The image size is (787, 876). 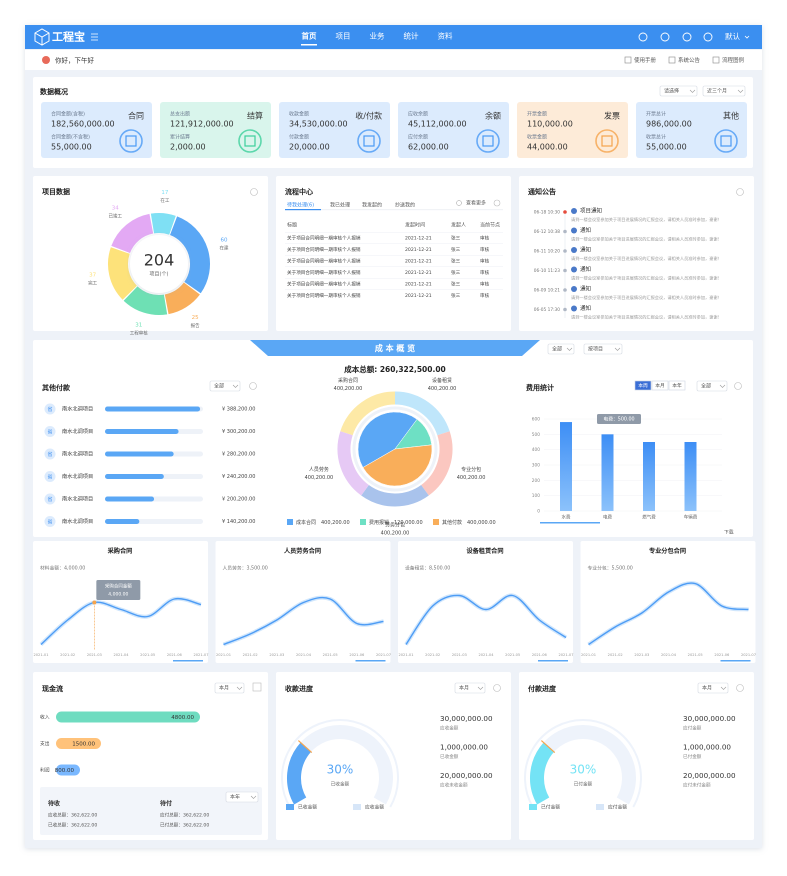 What do you see at coordinates (689, 60) in the screenshot?
I see `quick-link: 系统公告` at bounding box center [689, 60].